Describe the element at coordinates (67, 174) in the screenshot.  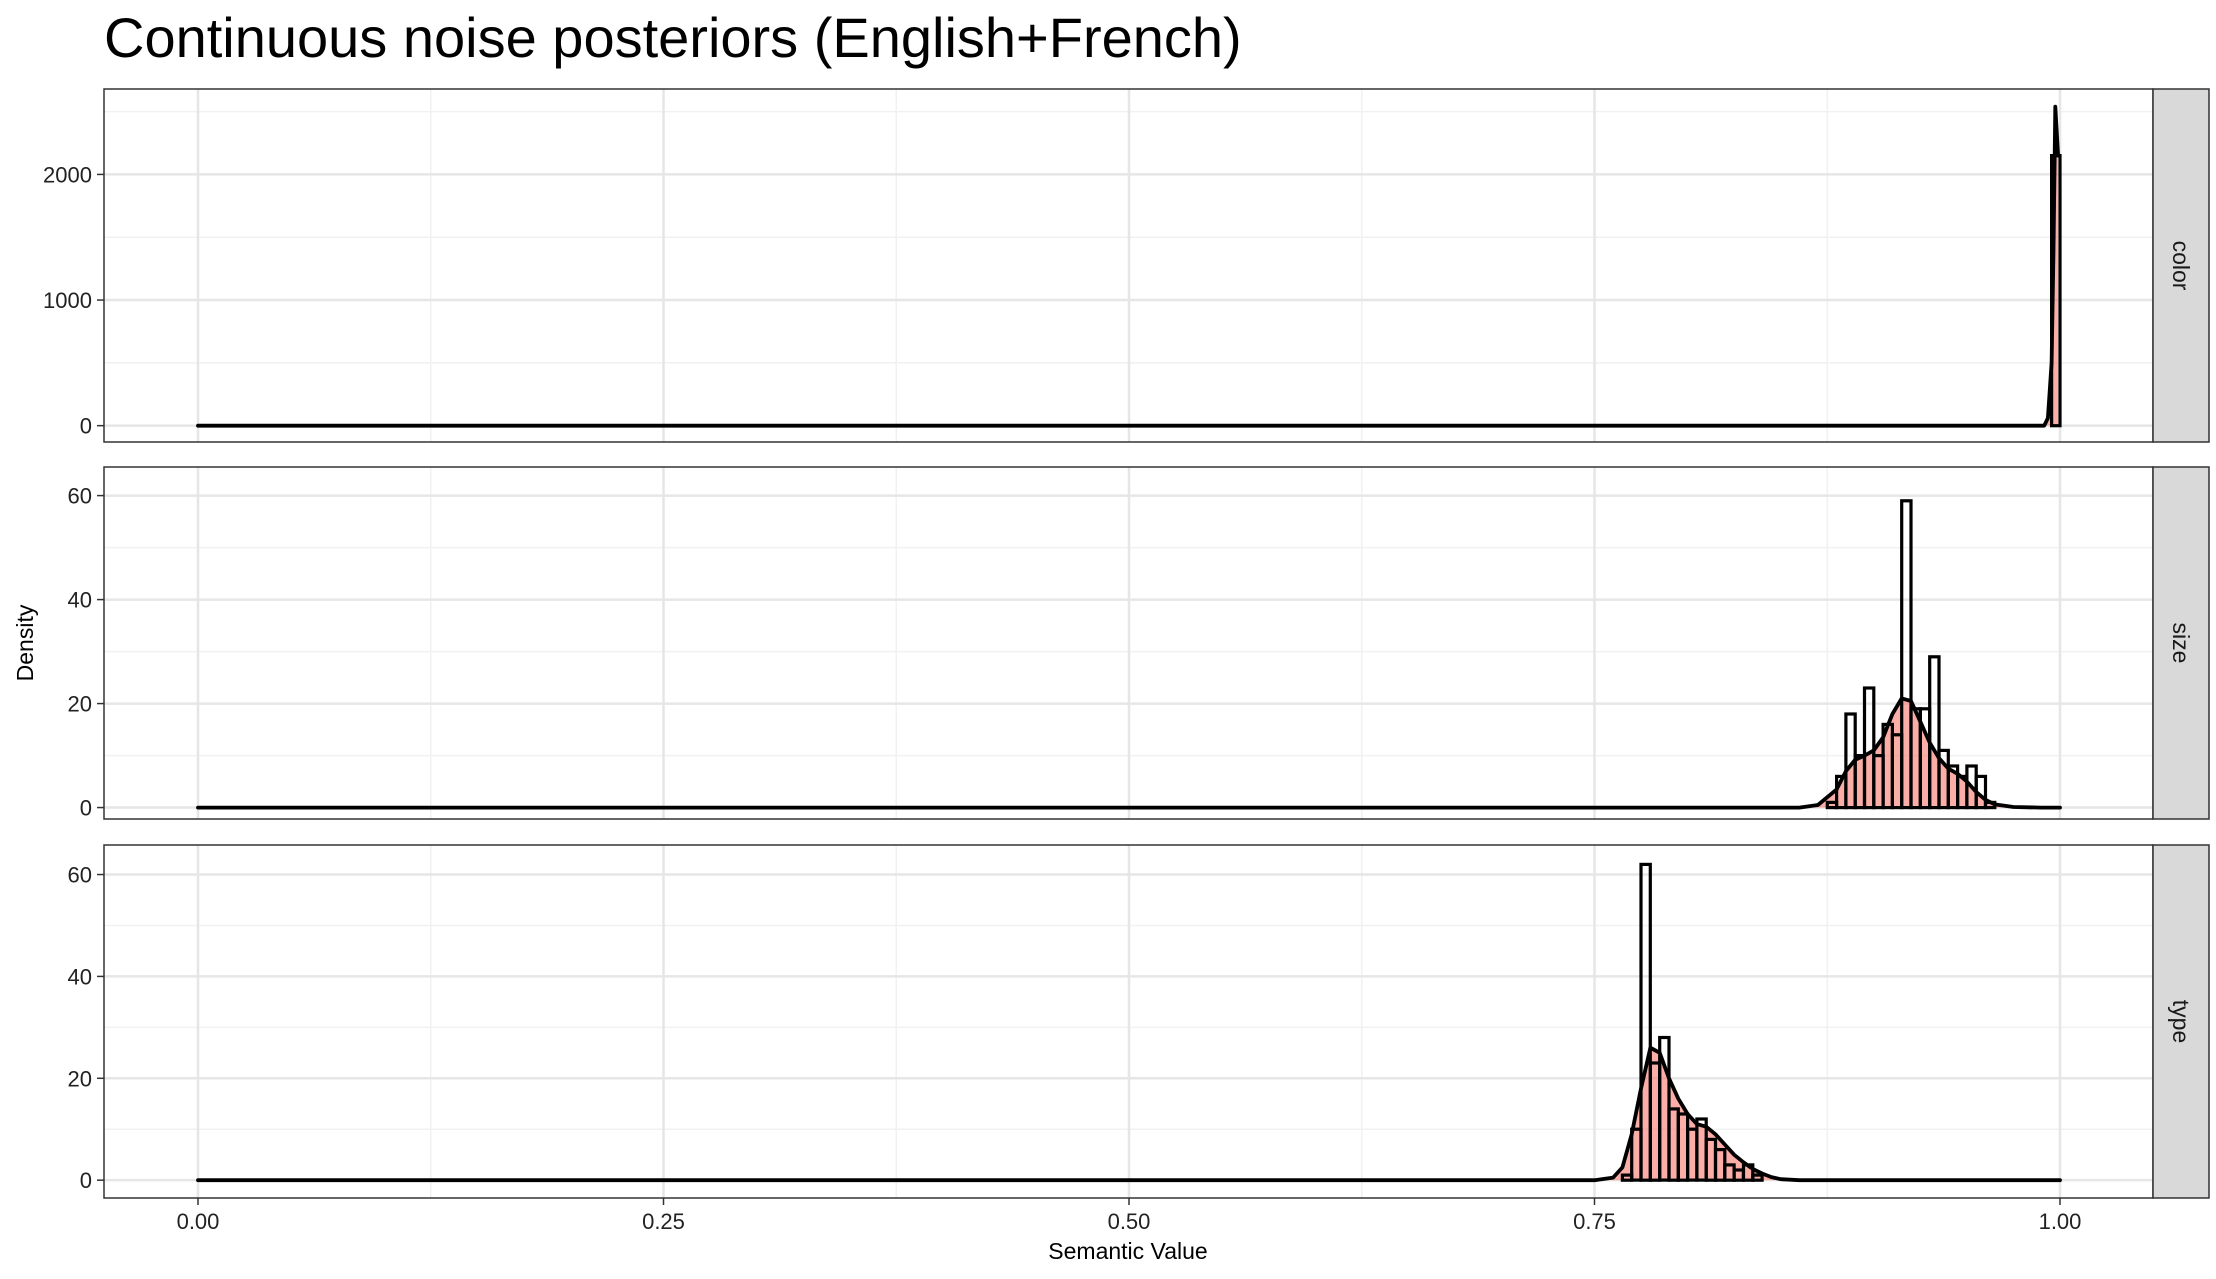
I see `y-tick-label: 2000` at that location.